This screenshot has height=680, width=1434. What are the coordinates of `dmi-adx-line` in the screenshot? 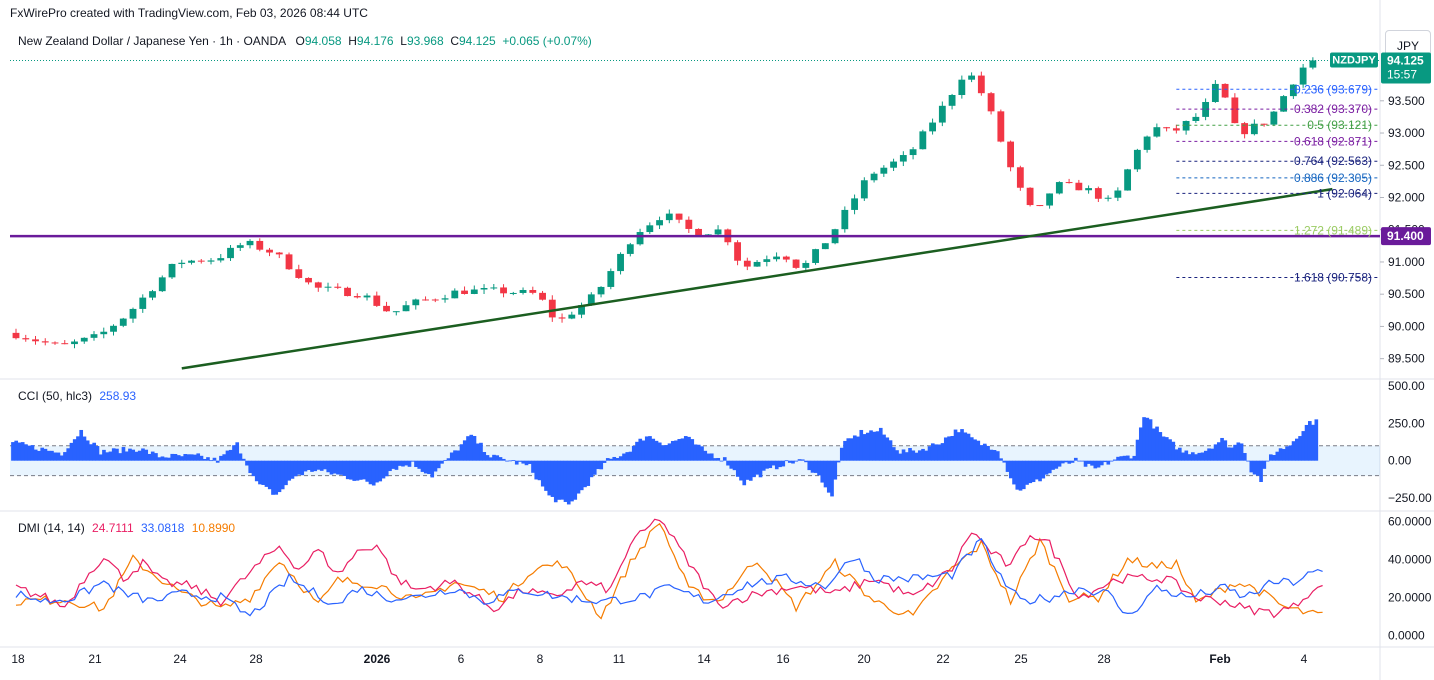 It's located at (669, 571).